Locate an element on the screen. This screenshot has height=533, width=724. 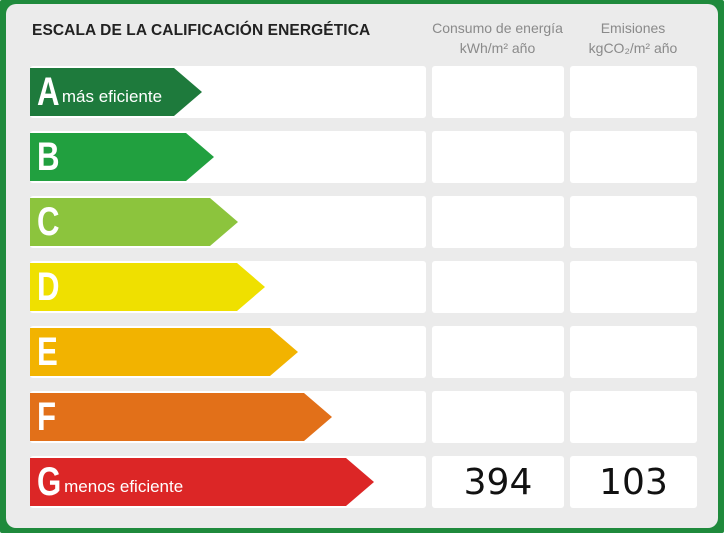
rating-letter: D is located at coordinates (48, 287).